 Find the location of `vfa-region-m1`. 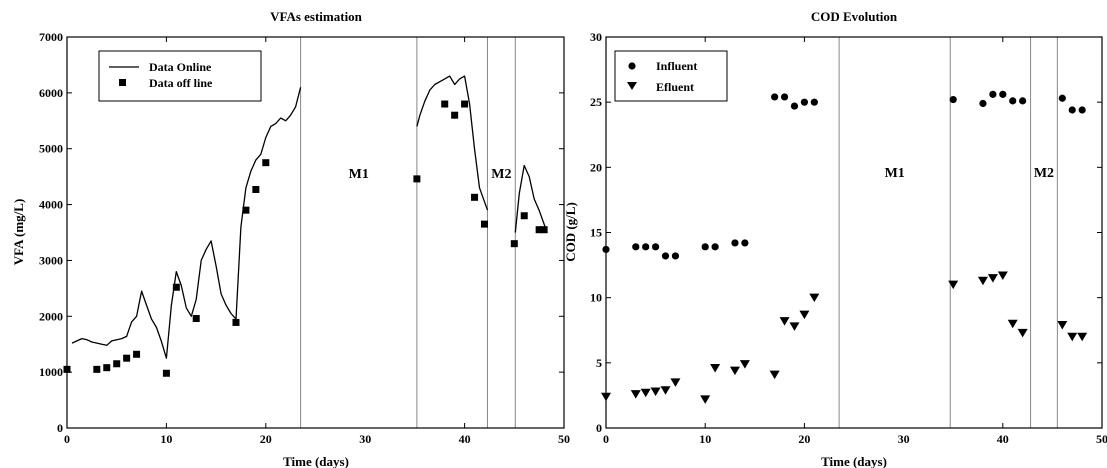

vfa-region-m1 is located at coordinates (359, 232).